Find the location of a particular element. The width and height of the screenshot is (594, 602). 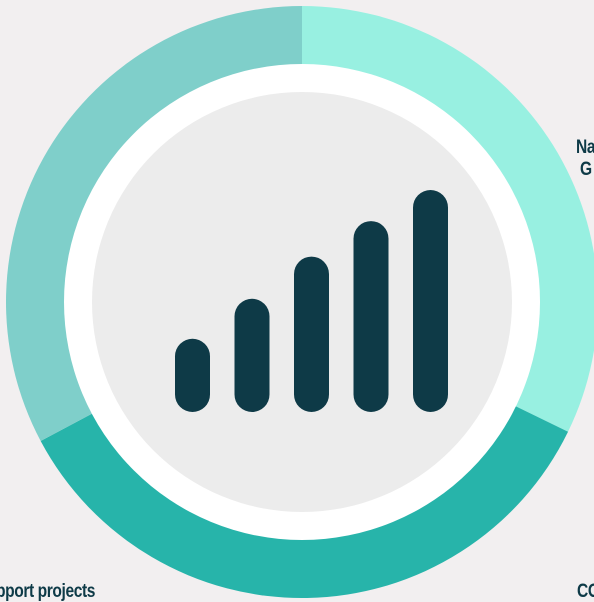

segment-label-top-right: Na is located at coordinates (585, 147).